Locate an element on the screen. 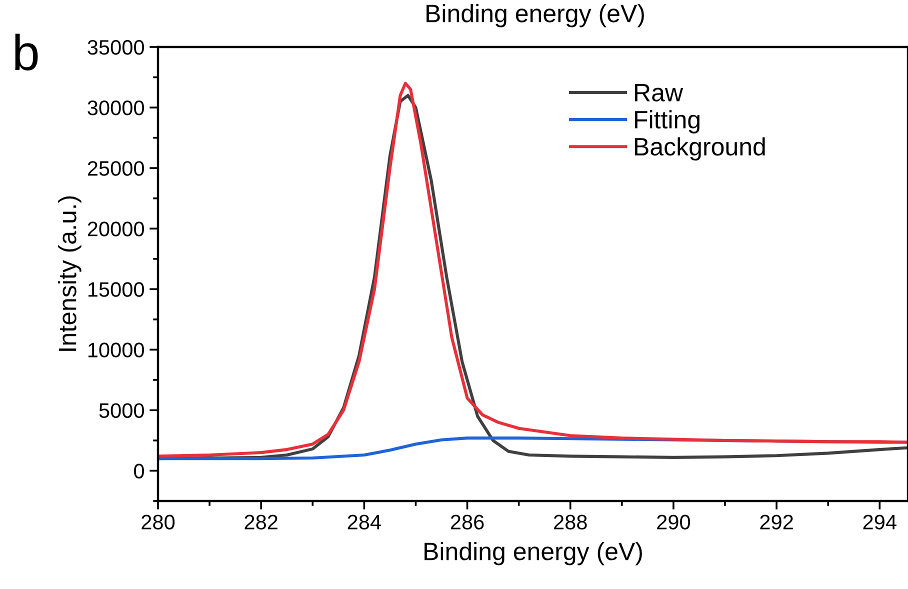 This screenshot has width=908, height=589. x-tick-label: 292 is located at coordinates (776, 522).